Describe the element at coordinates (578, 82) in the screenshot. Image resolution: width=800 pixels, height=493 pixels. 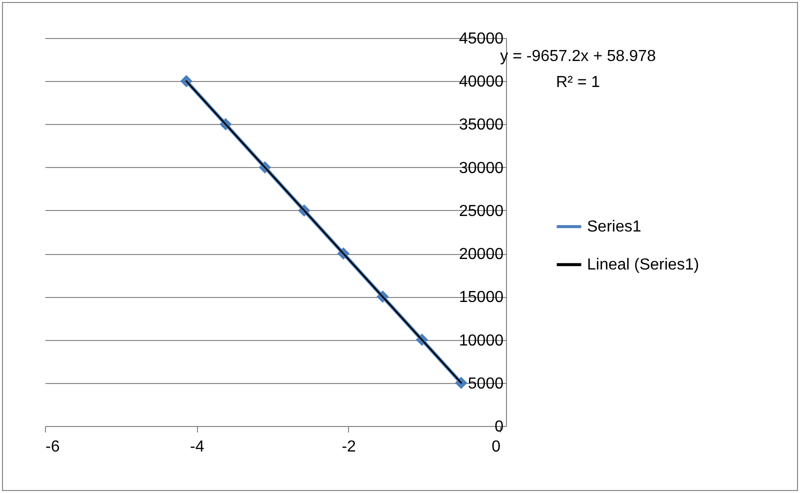
I see `text: R² = 1` at that location.